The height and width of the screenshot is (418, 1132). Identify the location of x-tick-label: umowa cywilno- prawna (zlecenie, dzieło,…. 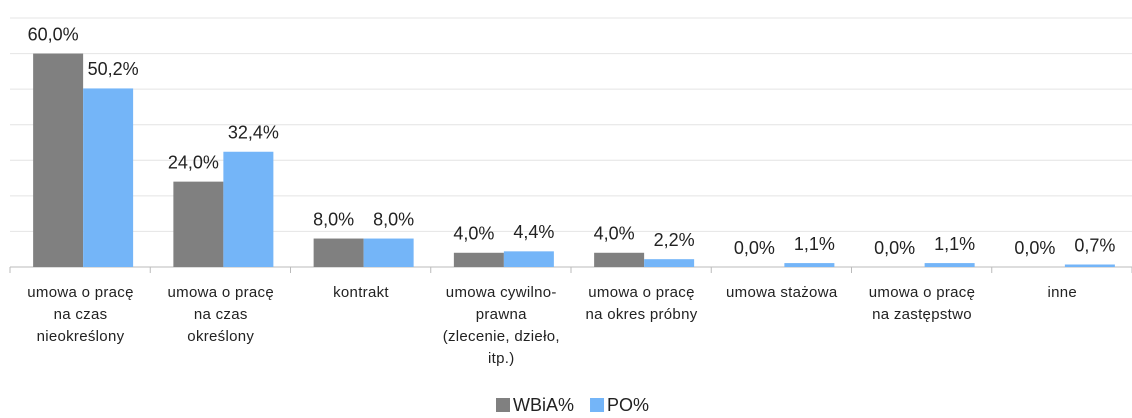
(501, 325).